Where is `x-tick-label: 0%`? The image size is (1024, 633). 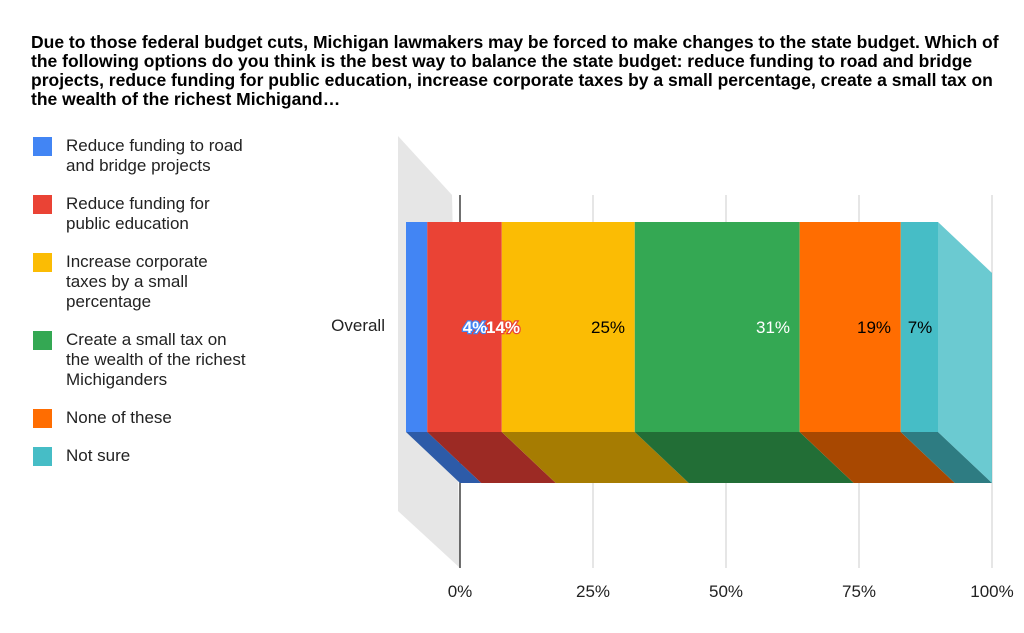 x-tick-label: 0% is located at coordinates (460, 591).